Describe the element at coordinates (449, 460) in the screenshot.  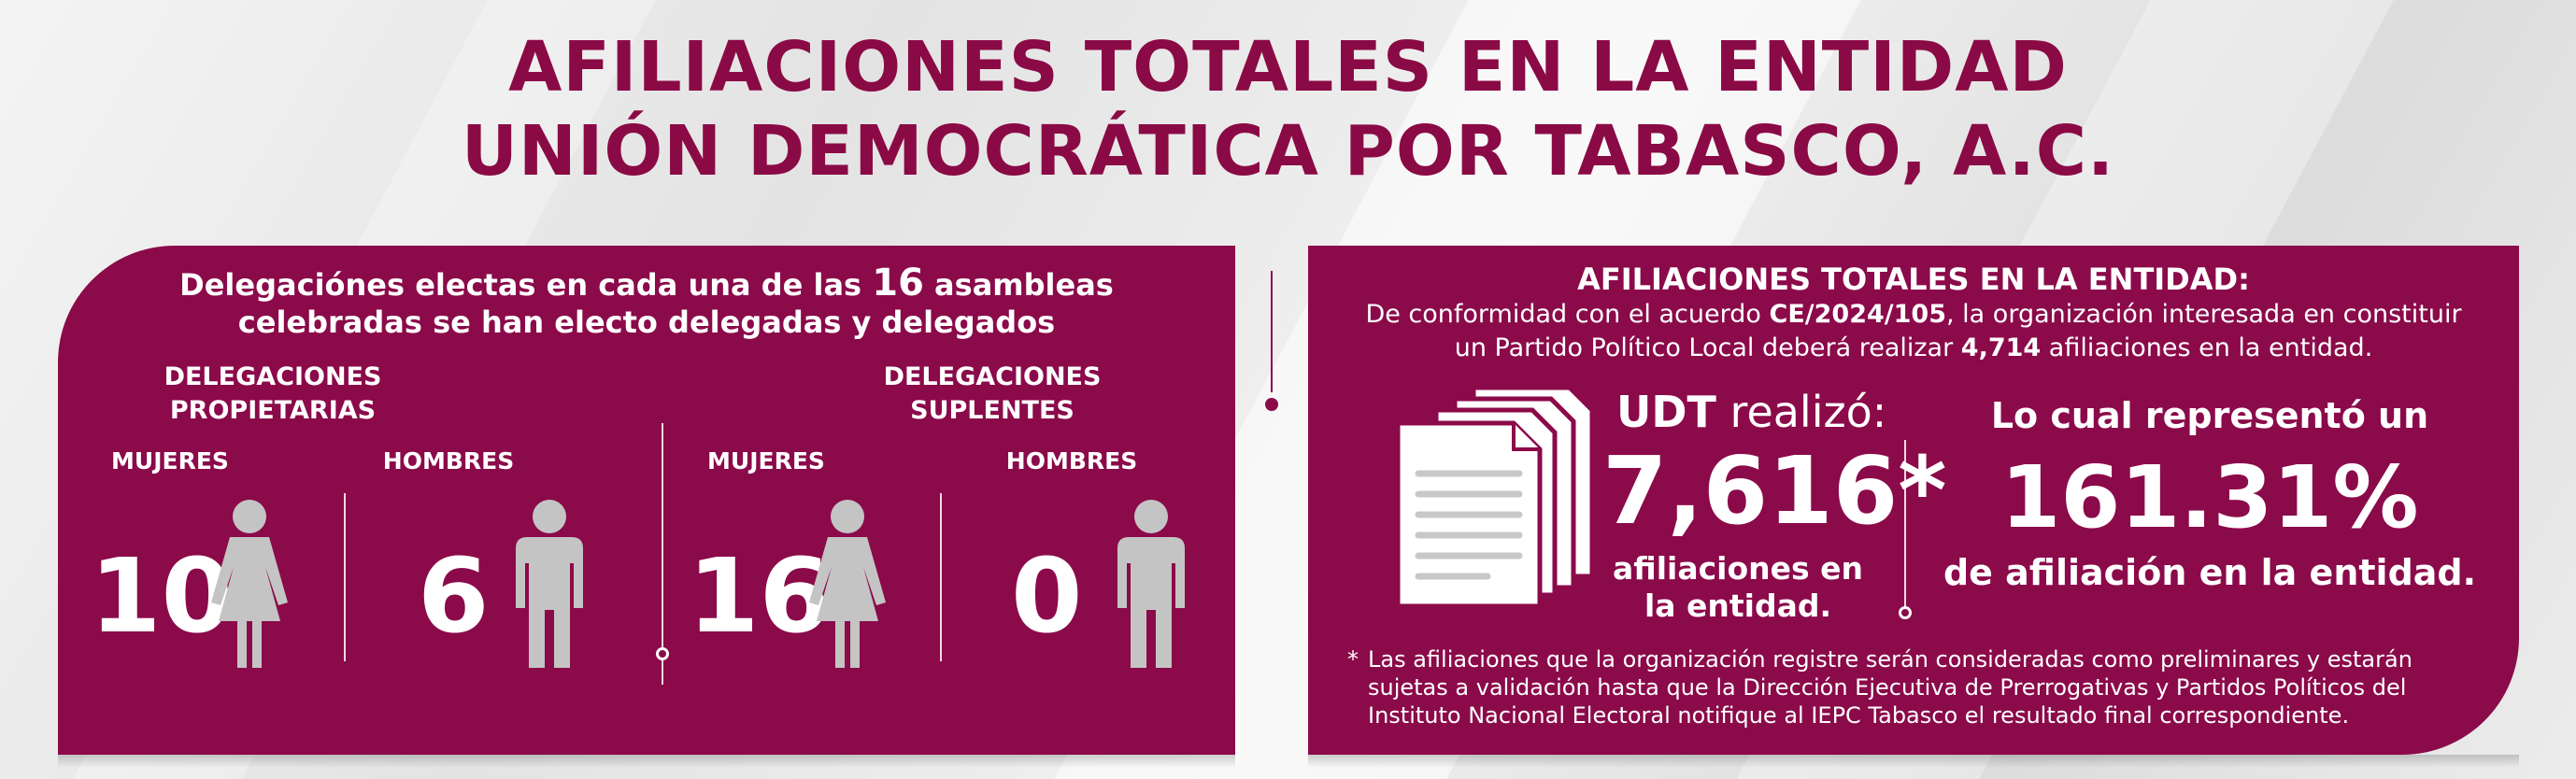
I see `propietarias-hombres-label: HOMBRES` at that location.